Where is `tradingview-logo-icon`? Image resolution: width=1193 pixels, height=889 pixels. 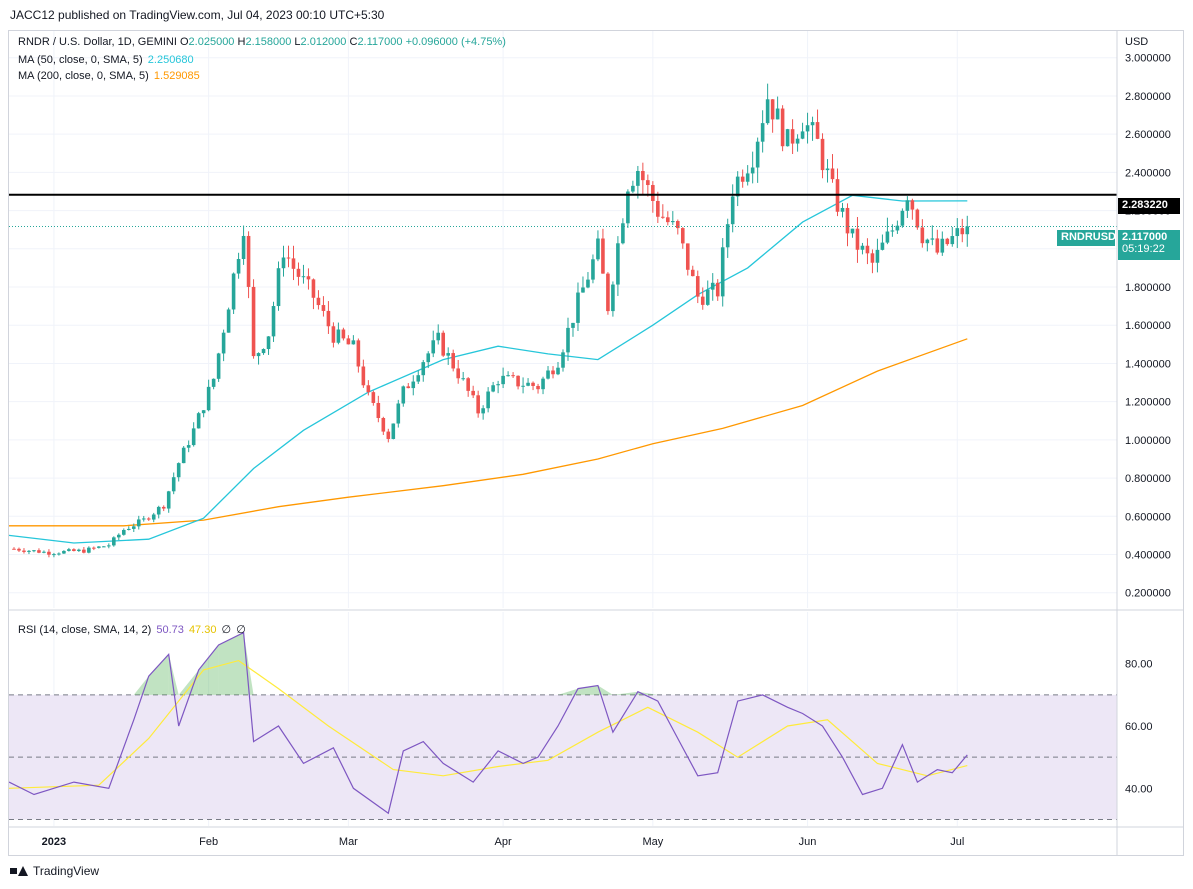 tradingview-logo-icon is located at coordinates (19, 871).